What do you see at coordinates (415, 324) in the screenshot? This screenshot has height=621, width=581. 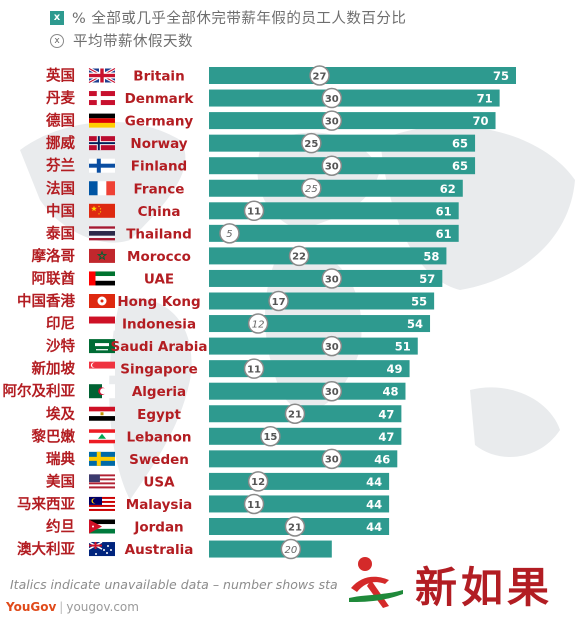 I see `bar-value-label: 54` at bounding box center [415, 324].